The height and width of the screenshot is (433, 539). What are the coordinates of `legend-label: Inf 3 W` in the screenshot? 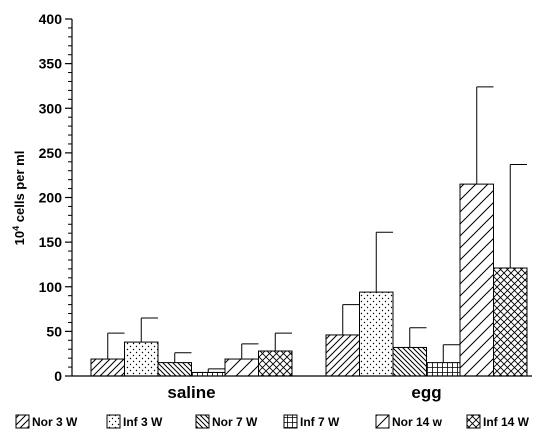 It's located at (143, 422).